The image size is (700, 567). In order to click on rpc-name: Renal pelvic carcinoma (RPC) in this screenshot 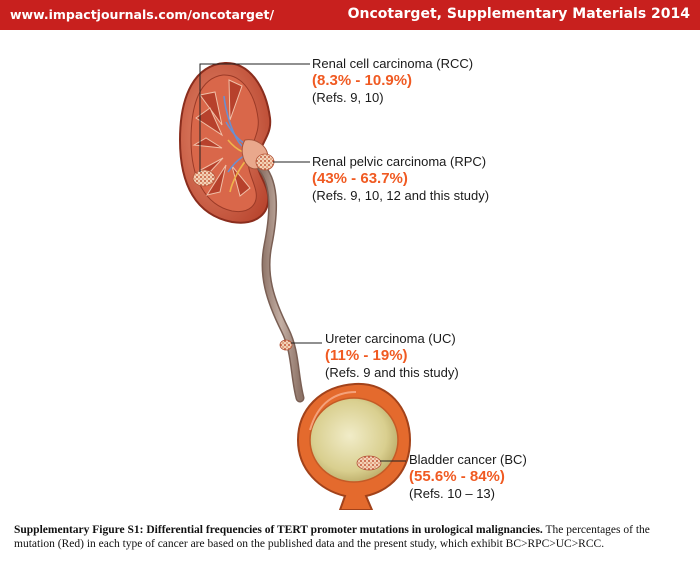, I will do `click(399, 161)`.